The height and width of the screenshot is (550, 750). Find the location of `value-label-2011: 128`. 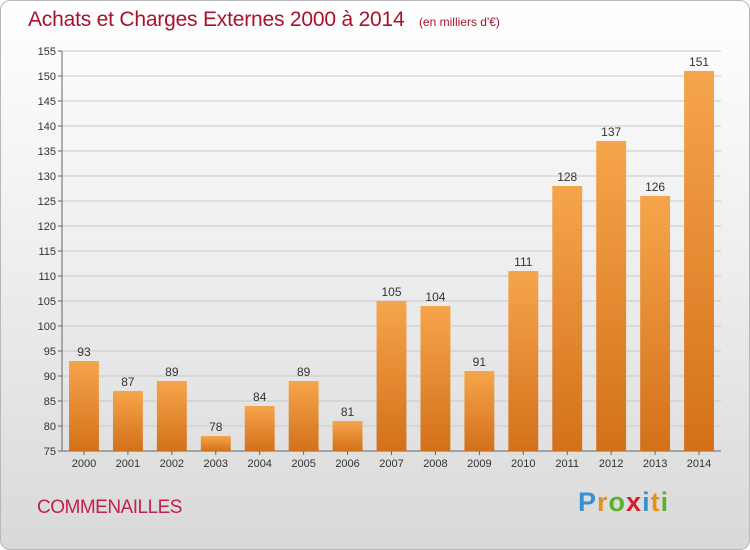

value-label-2011: 128 is located at coordinates (567, 177).